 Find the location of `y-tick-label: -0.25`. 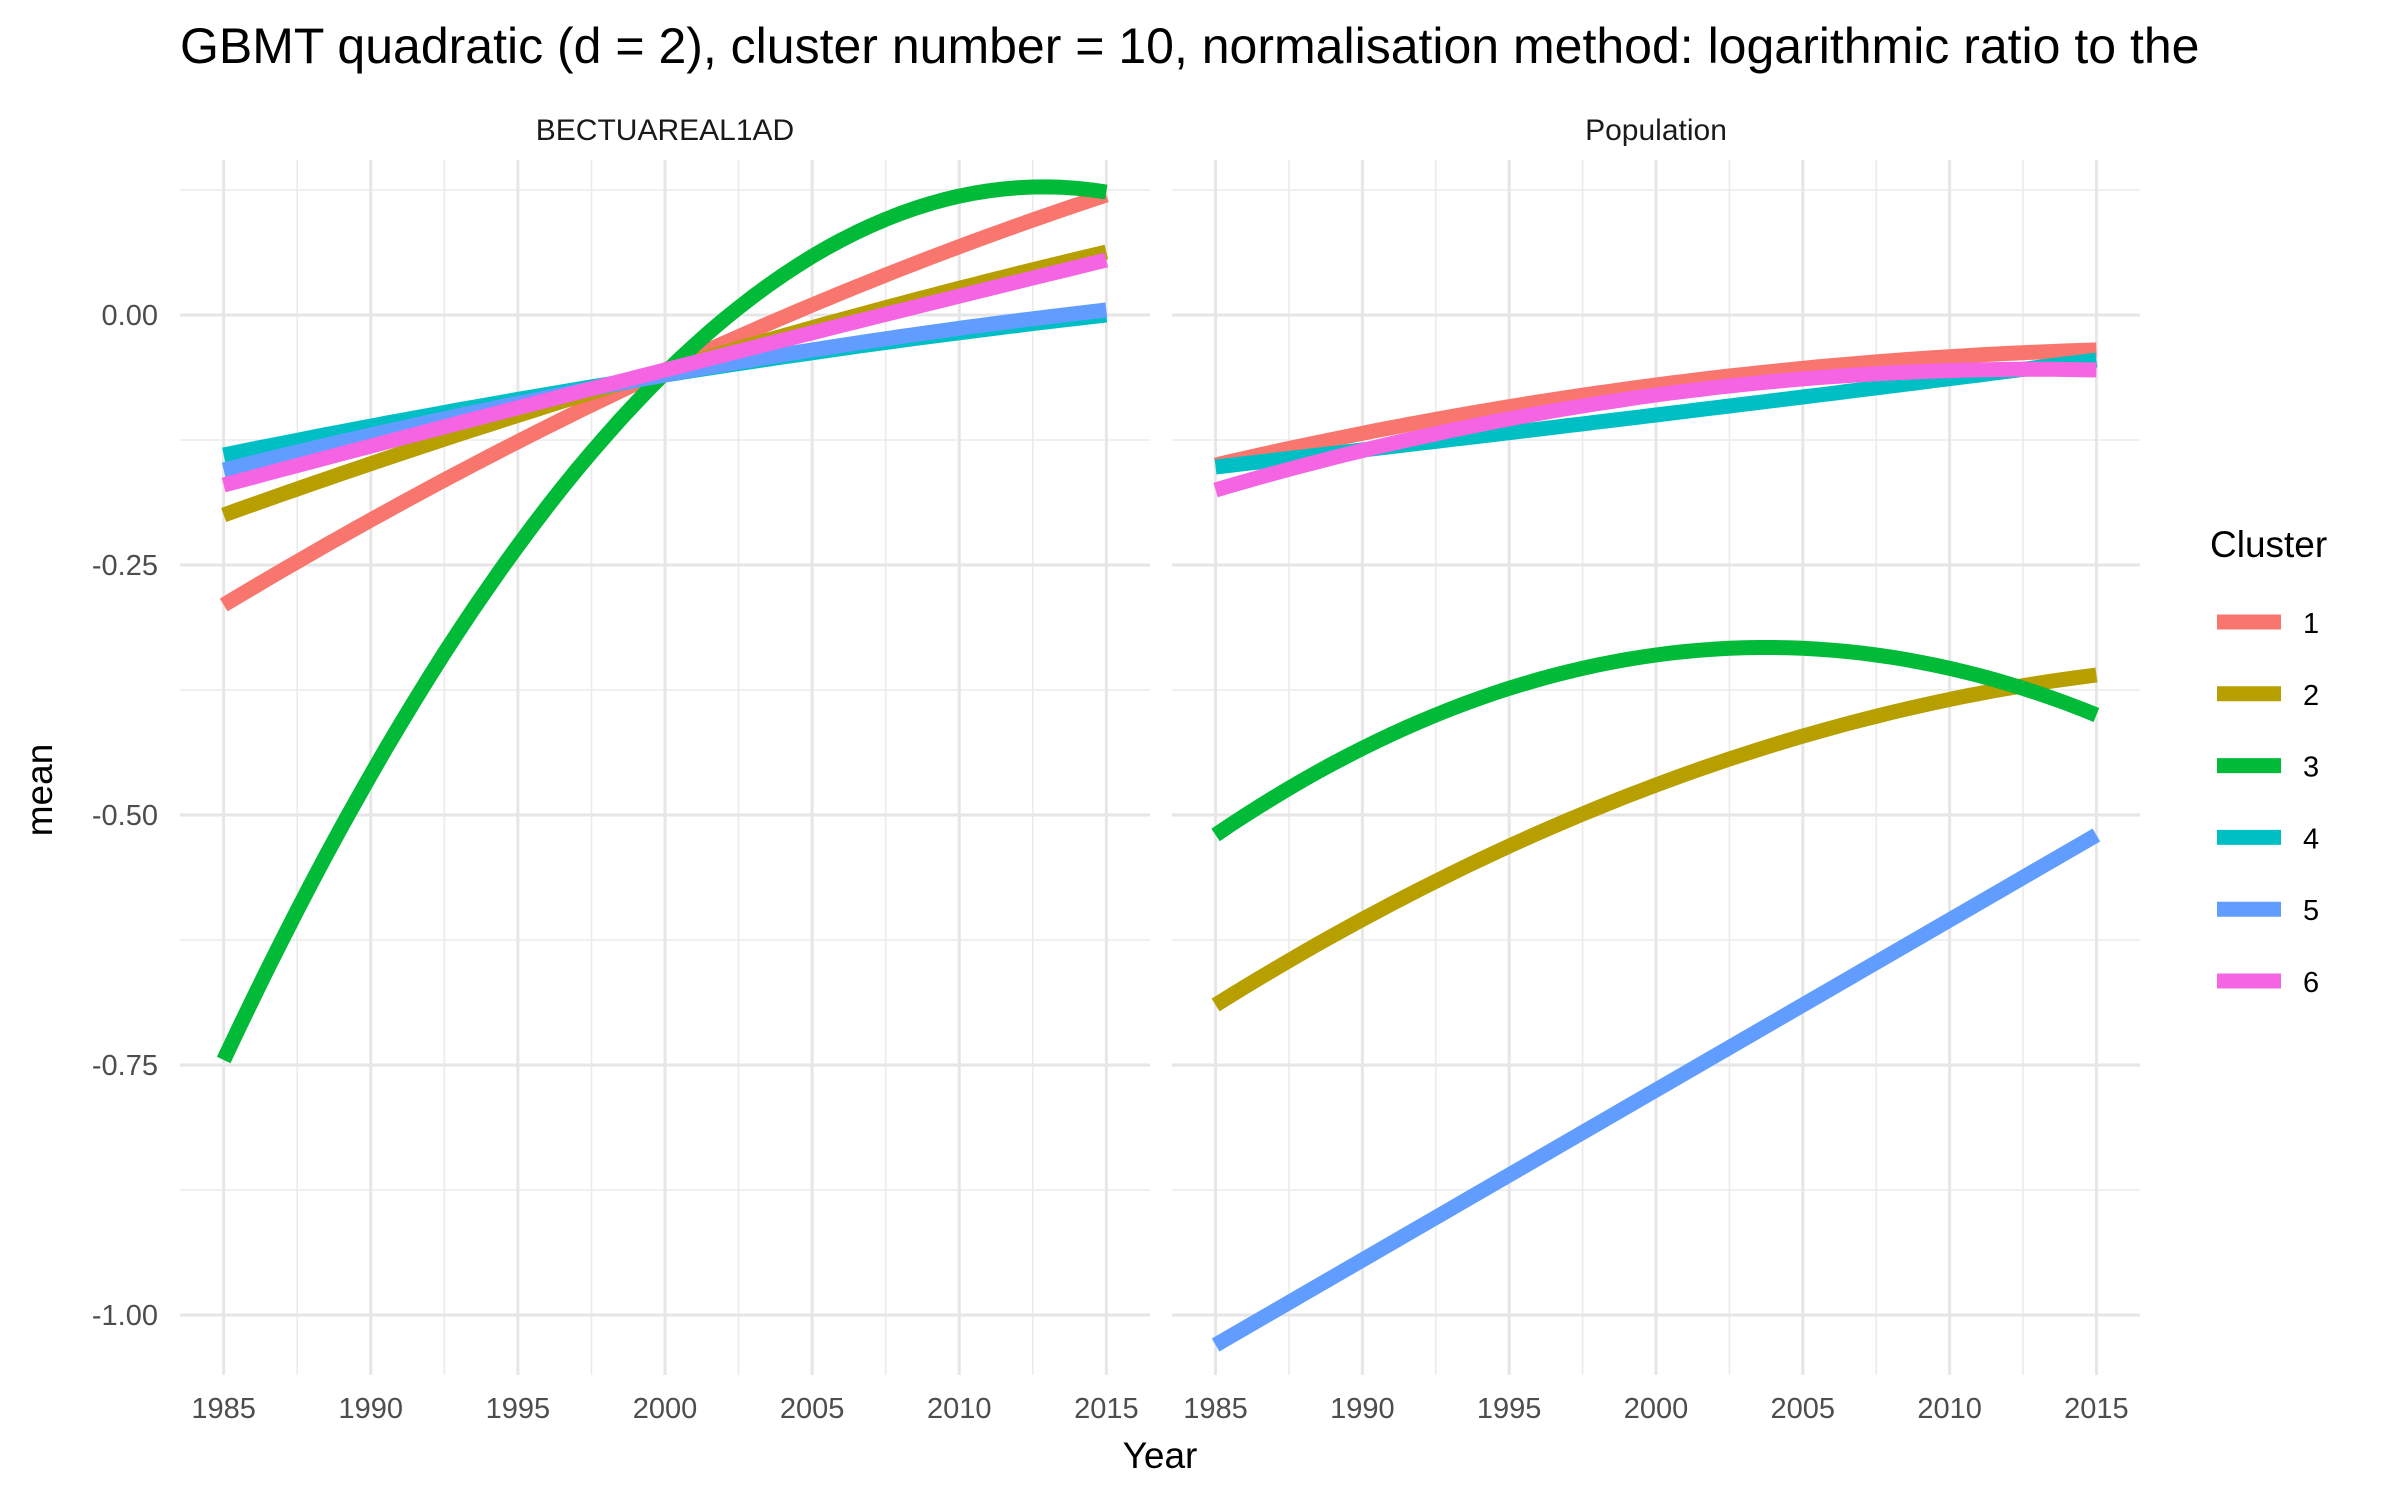

y-tick-label: -0.25 is located at coordinates (125, 566).